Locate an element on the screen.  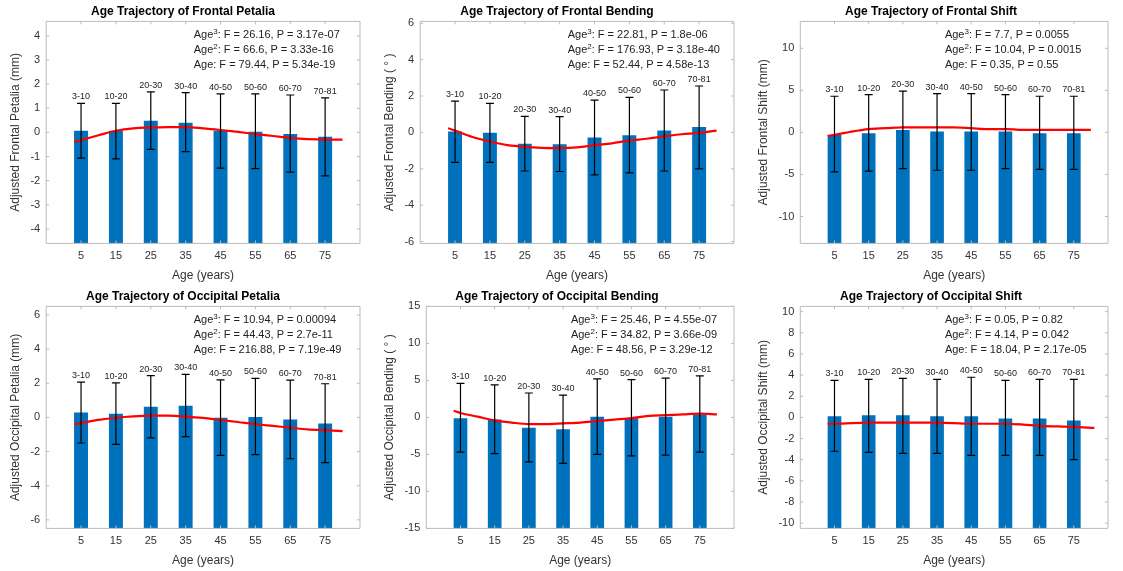
y-tick-label: -4 is located at coordinates (35, 227).